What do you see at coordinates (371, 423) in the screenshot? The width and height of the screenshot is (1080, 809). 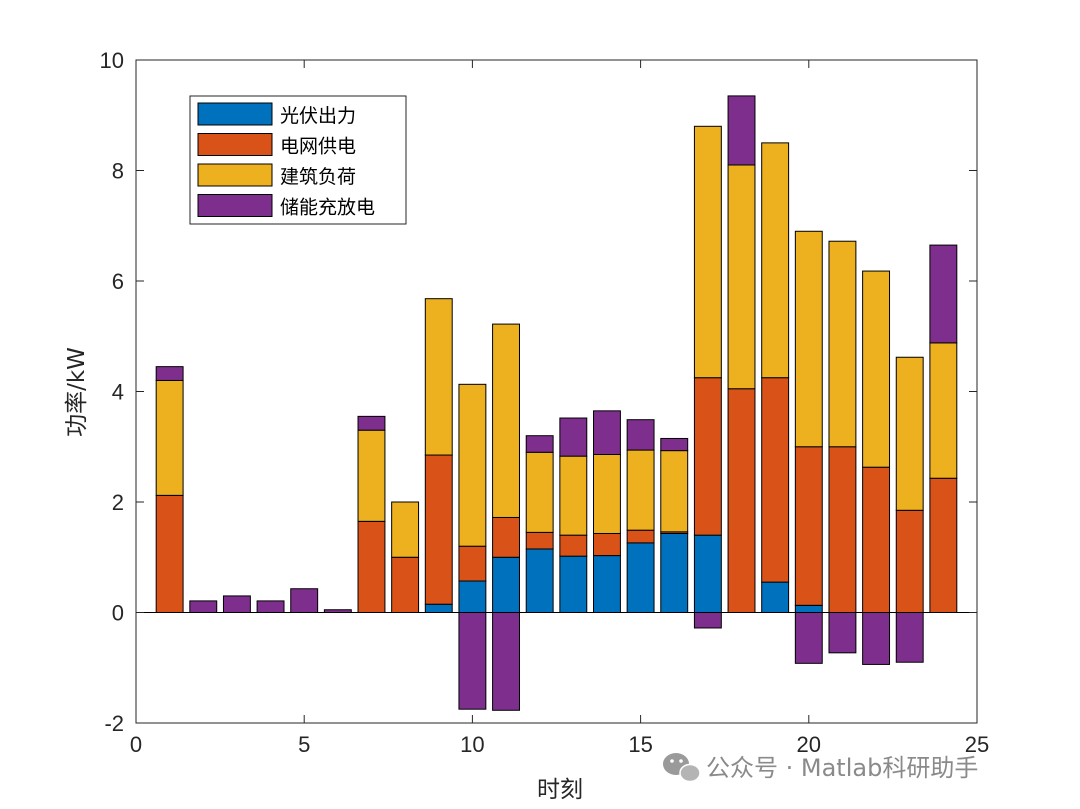 I see `bar-s4-t7` at bounding box center [371, 423].